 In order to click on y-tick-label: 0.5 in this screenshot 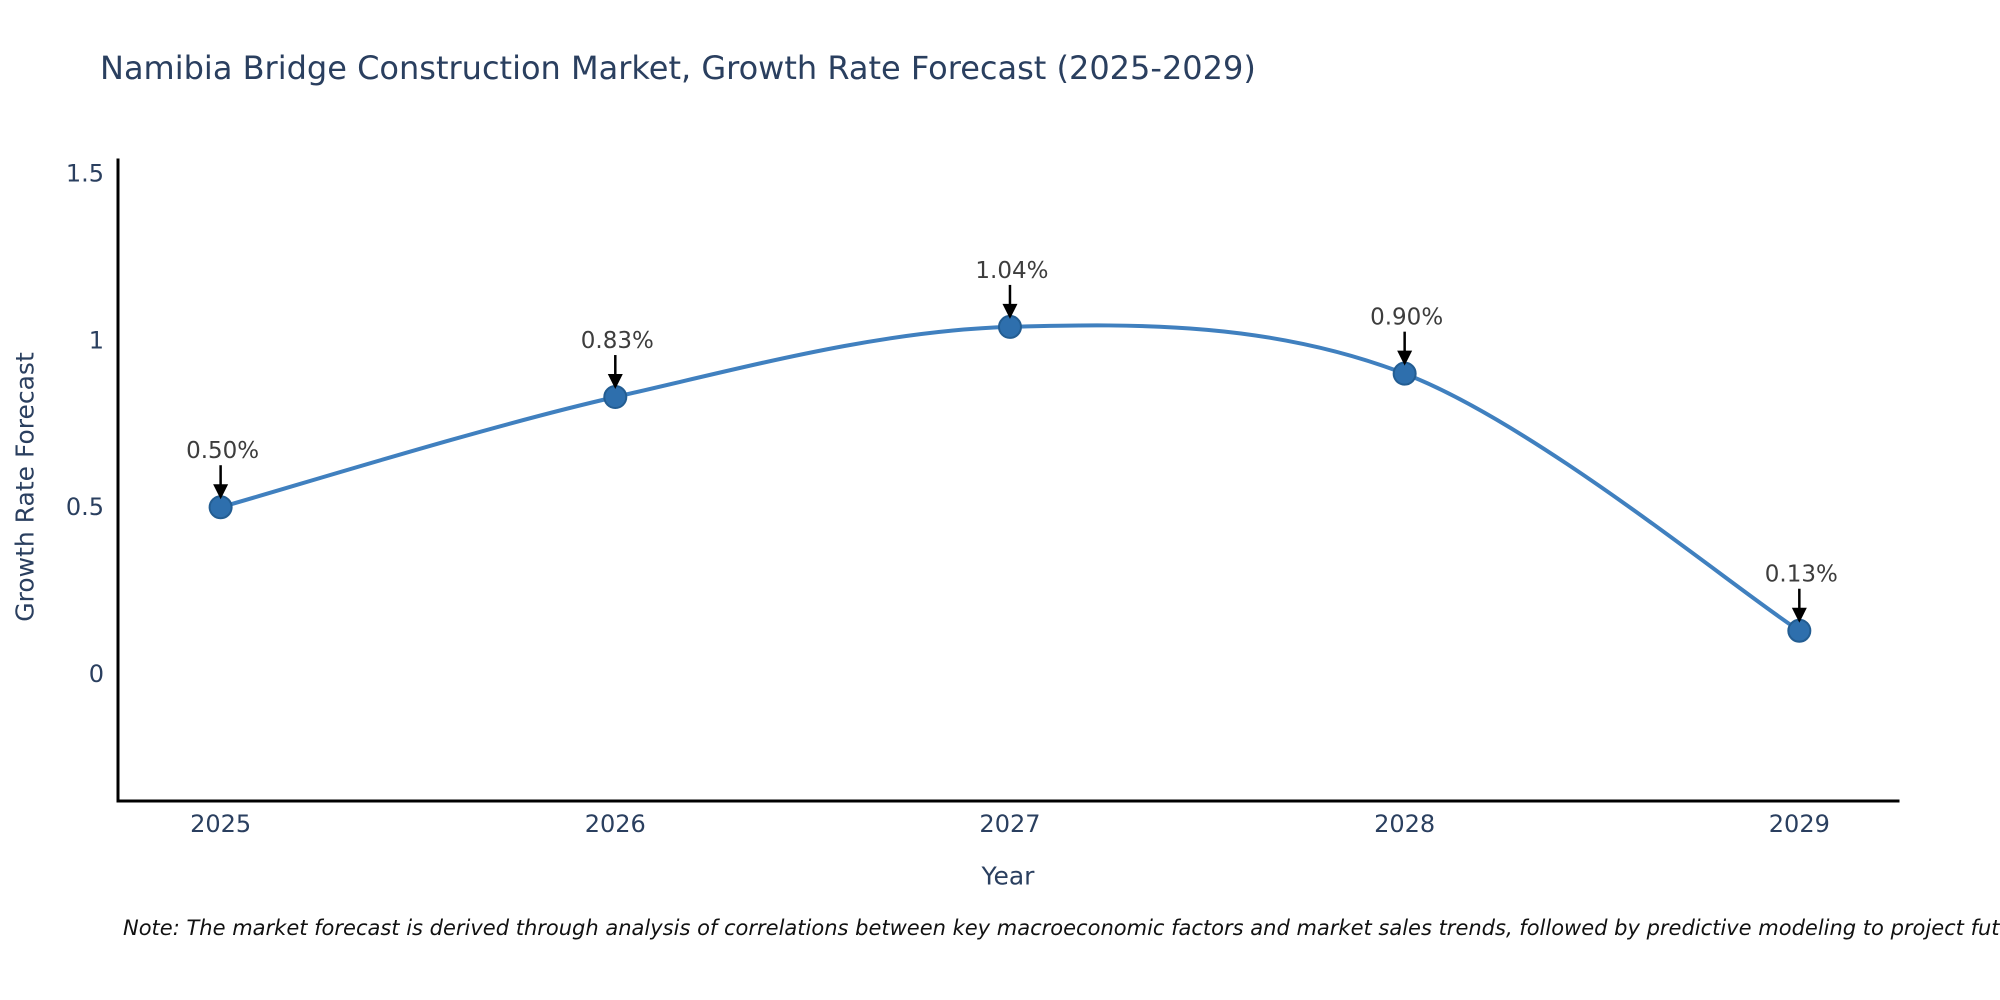, I will do `click(85, 507)`.